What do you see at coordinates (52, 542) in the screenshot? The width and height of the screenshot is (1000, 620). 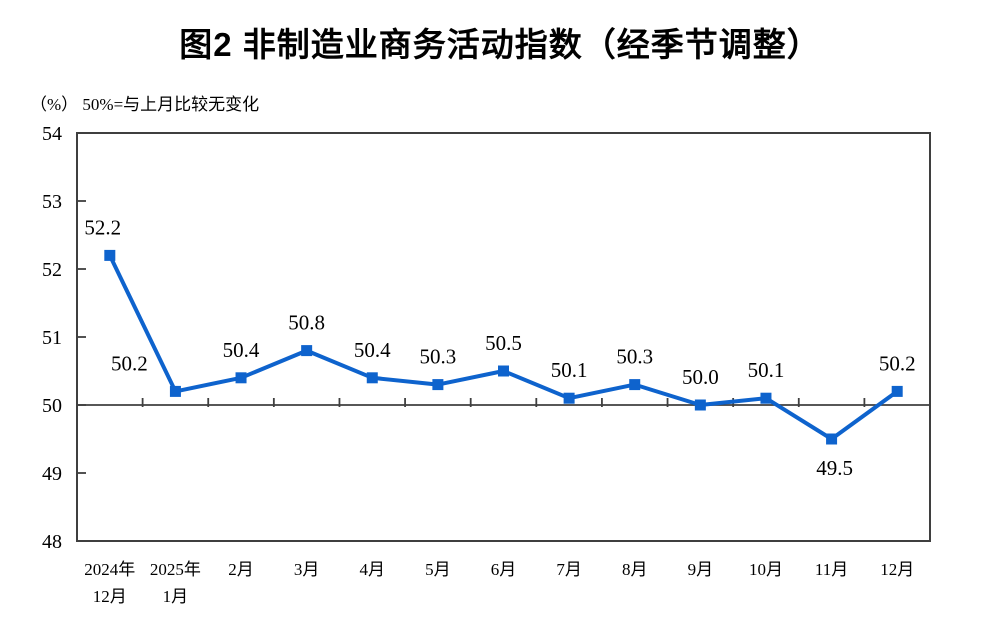 I see `y-axis-label: 48` at bounding box center [52, 542].